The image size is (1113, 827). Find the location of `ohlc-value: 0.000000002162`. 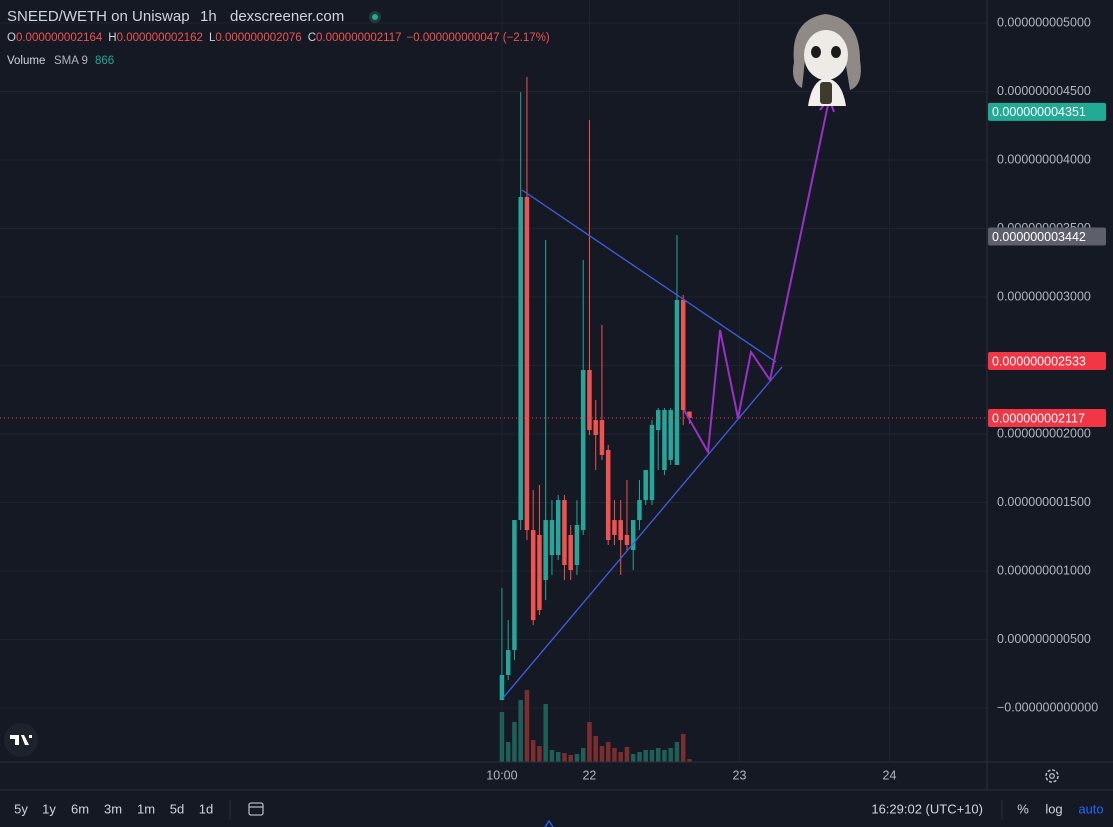

ohlc-value: 0.000000002162 is located at coordinates (160, 38).